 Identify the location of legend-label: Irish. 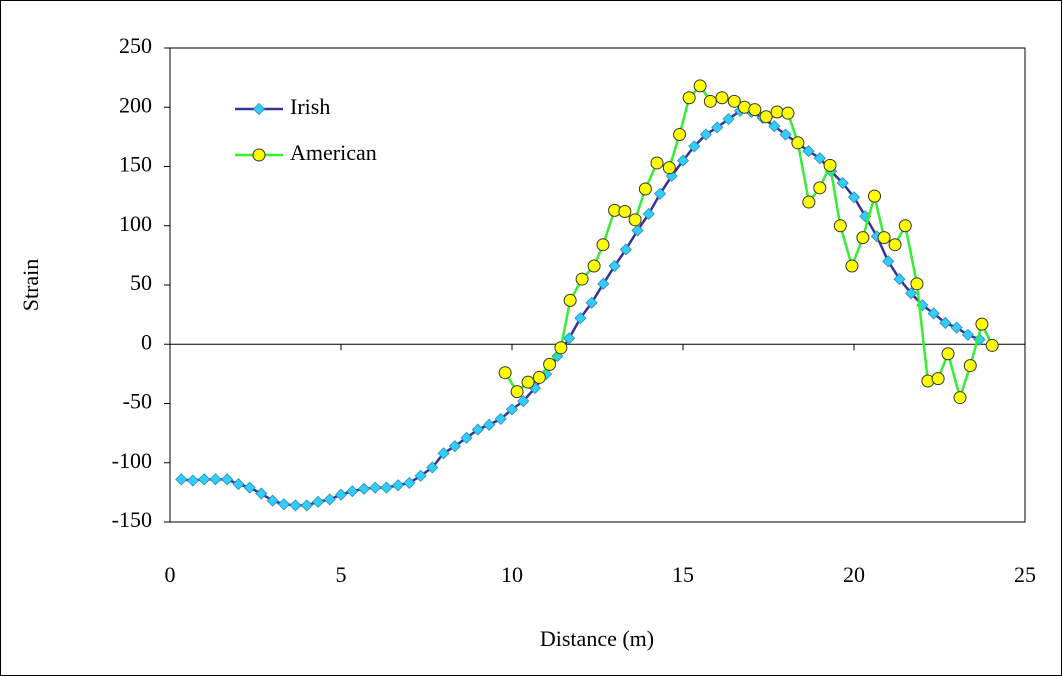
(310, 106).